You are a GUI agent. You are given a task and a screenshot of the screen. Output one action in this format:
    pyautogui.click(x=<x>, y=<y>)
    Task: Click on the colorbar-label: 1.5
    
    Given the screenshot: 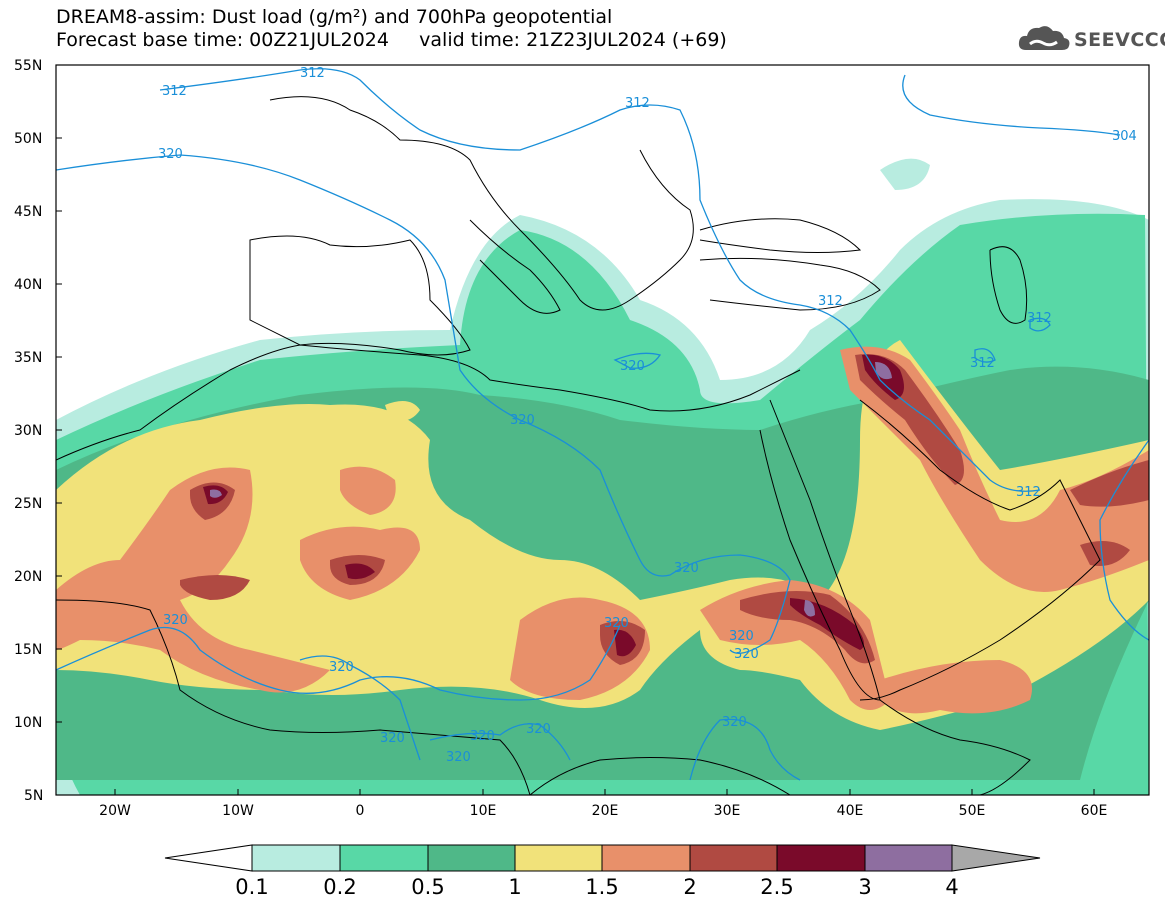 What is the action you would take?
    pyautogui.click(x=601, y=887)
    